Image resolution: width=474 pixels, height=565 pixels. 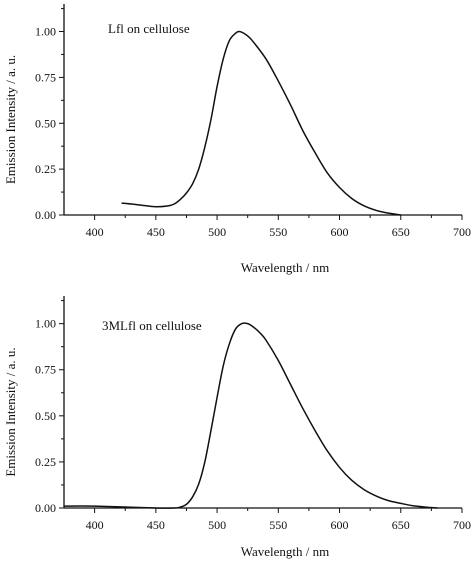 What do you see at coordinates (149, 28) in the screenshot?
I see `panel-annotation: Lfl on cellulose` at bounding box center [149, 28].